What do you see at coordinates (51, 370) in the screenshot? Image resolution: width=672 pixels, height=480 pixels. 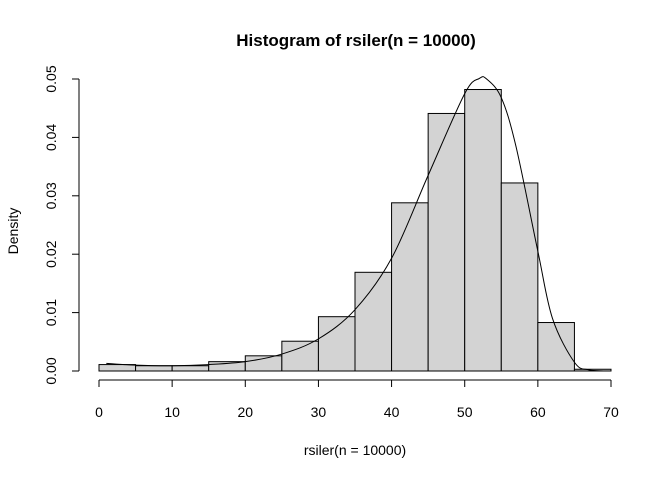 I see `y-tick-label: 0.00` at bounding box center [51, 370].